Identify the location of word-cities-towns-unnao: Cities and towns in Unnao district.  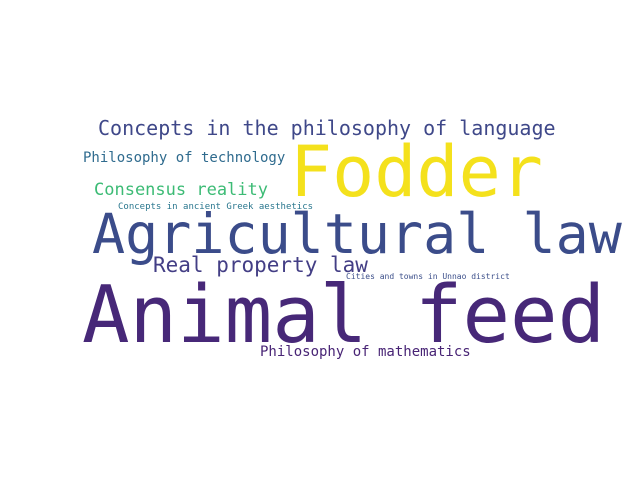
(428, 276).